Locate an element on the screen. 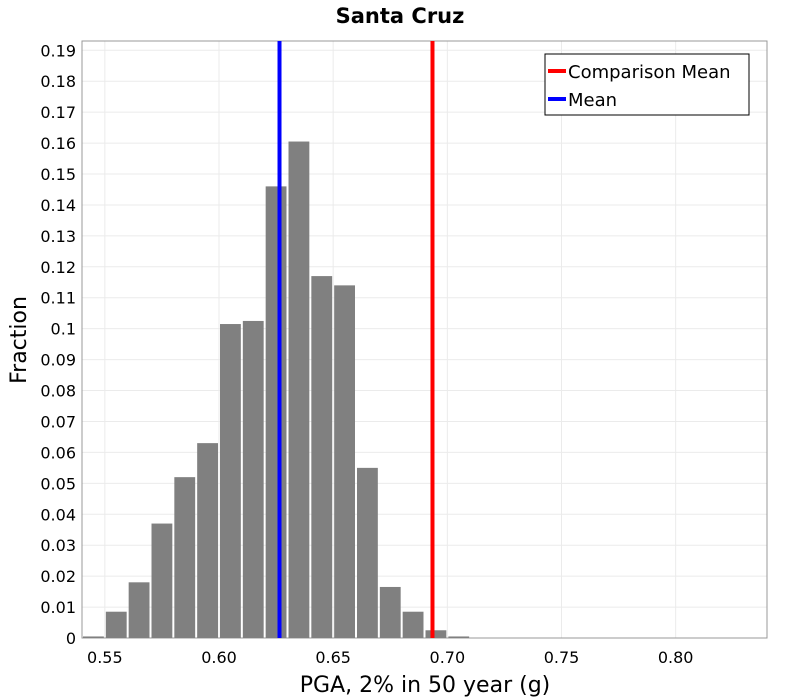 This screenshot has width=800, height=700. y-tick-label: 0.08 is located at coordinates (58, 391).